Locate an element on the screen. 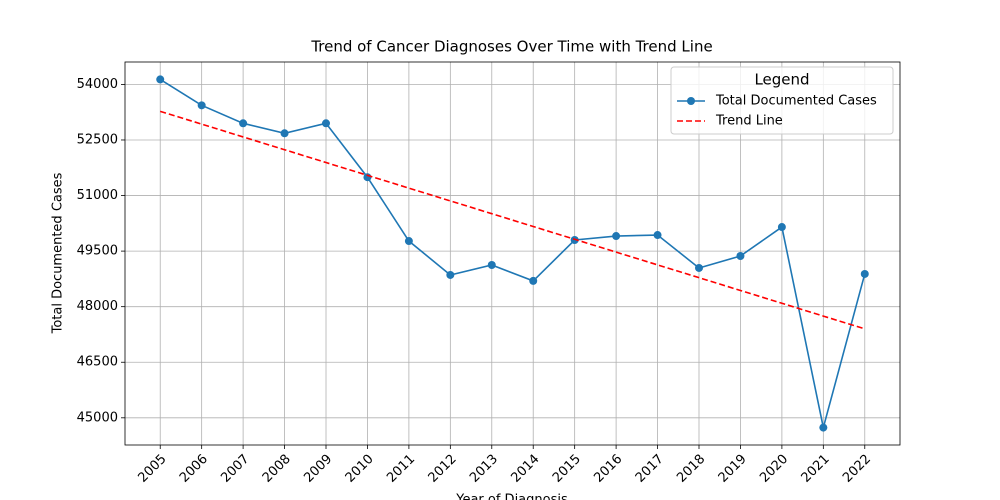 This screenshot has height=500, width=1000. x-tick-label: 2014 is located at coordinates (526, 469).